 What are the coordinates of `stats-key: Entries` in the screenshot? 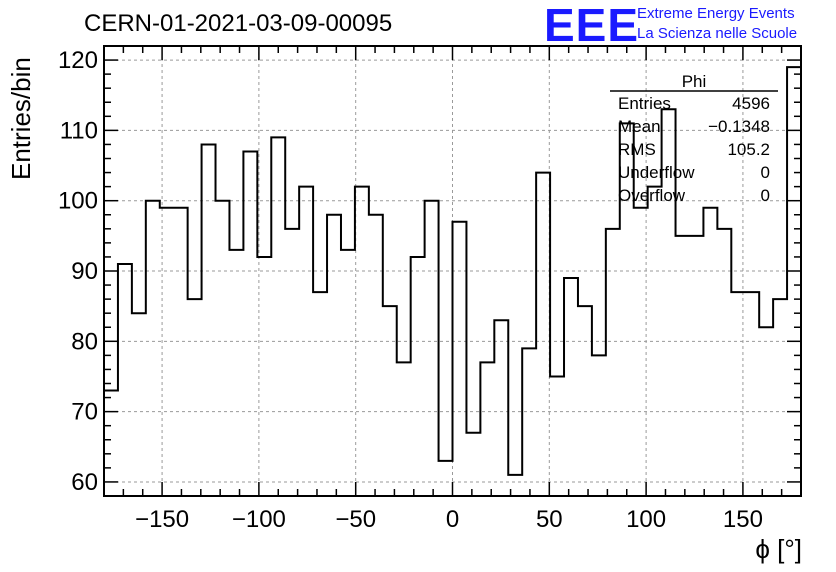 It's located at (644, 103).